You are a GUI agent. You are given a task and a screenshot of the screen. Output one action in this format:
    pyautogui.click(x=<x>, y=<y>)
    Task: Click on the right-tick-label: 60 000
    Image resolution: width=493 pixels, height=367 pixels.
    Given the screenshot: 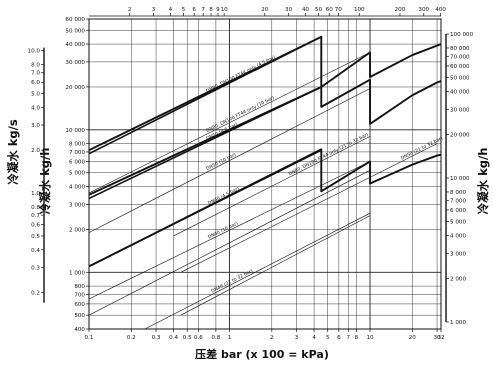 What is the action you would take?
    pyautogui.click(x=460, y=67)
    